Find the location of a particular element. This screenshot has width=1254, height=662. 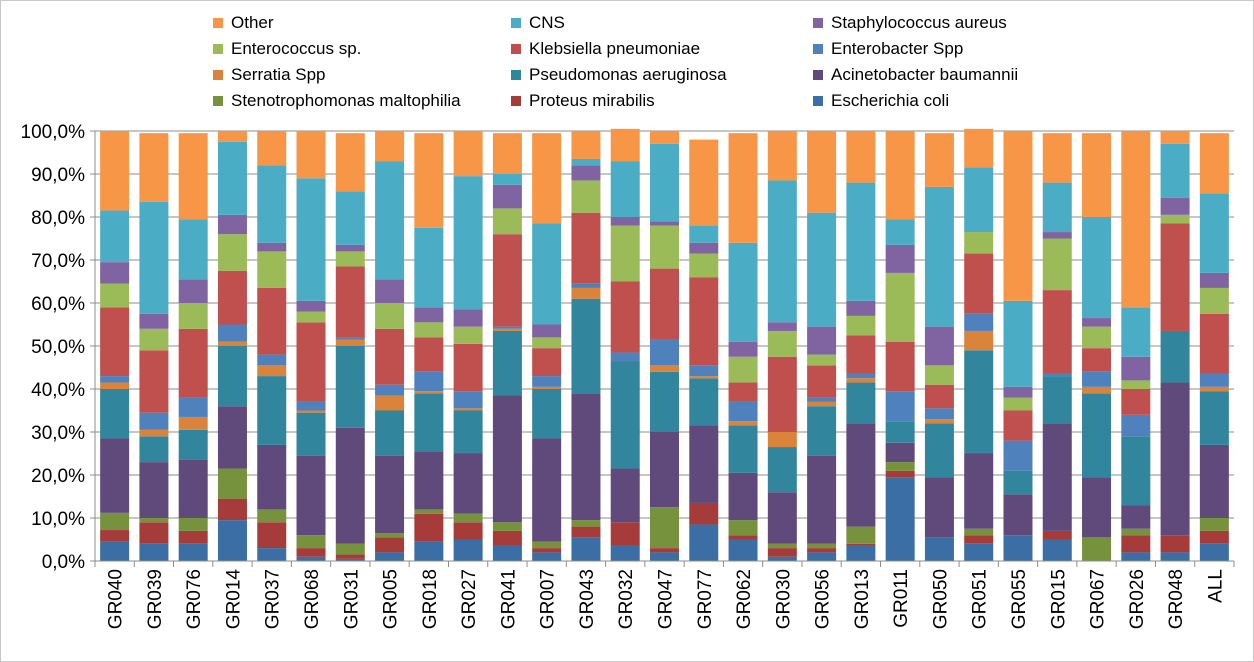

x-tick-label: GR043 is located at coordinates (587, 599).